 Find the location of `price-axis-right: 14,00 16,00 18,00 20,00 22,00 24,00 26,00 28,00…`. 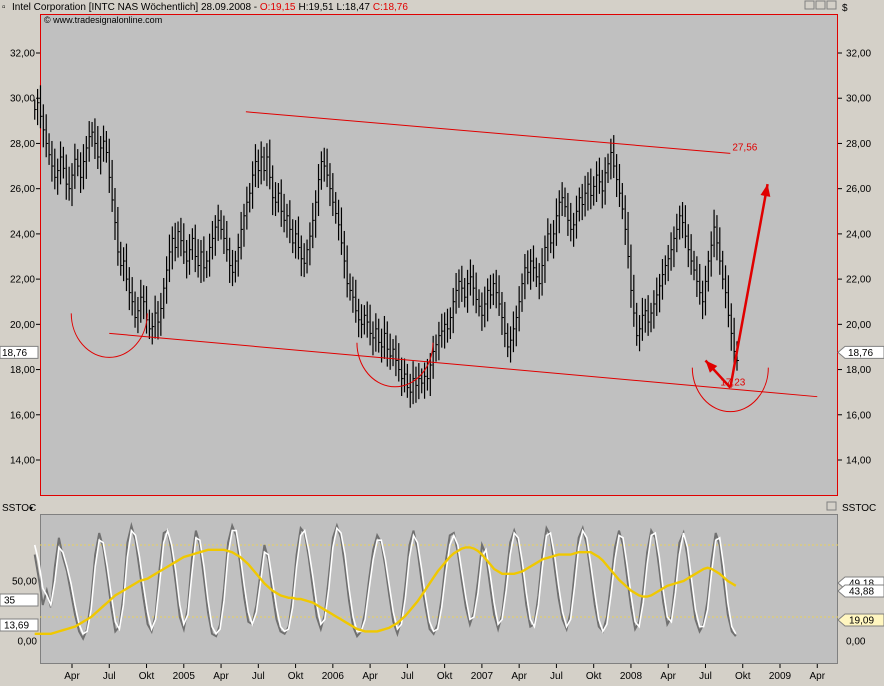

price-axis-right: 14,00 16,00 18,00 20,00 22,00 24,00 26,00 28,00… is located at coordinates (860, 258).